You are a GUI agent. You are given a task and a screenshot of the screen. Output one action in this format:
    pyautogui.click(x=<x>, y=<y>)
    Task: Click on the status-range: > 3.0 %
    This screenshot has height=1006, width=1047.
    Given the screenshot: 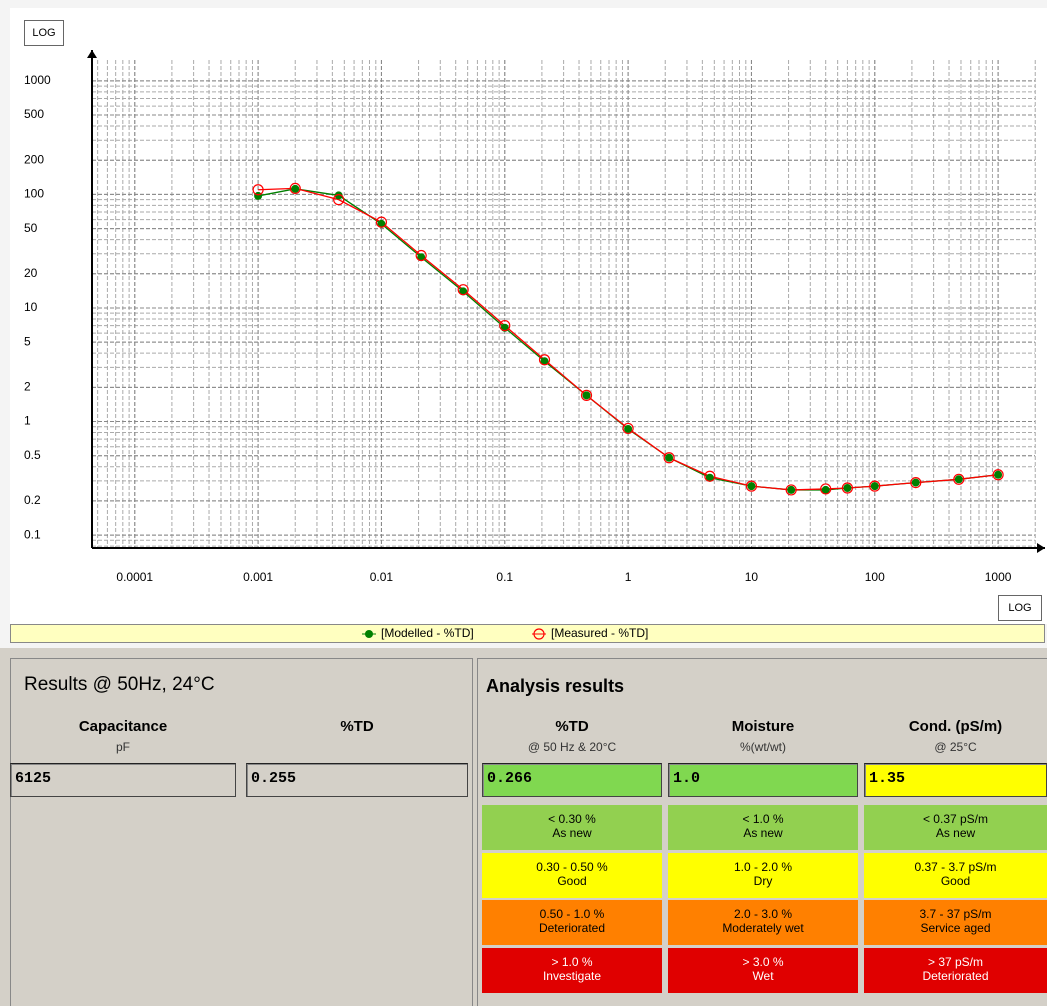 What is the action you would take?
    pyautogui.click(x=763, y=962)
    